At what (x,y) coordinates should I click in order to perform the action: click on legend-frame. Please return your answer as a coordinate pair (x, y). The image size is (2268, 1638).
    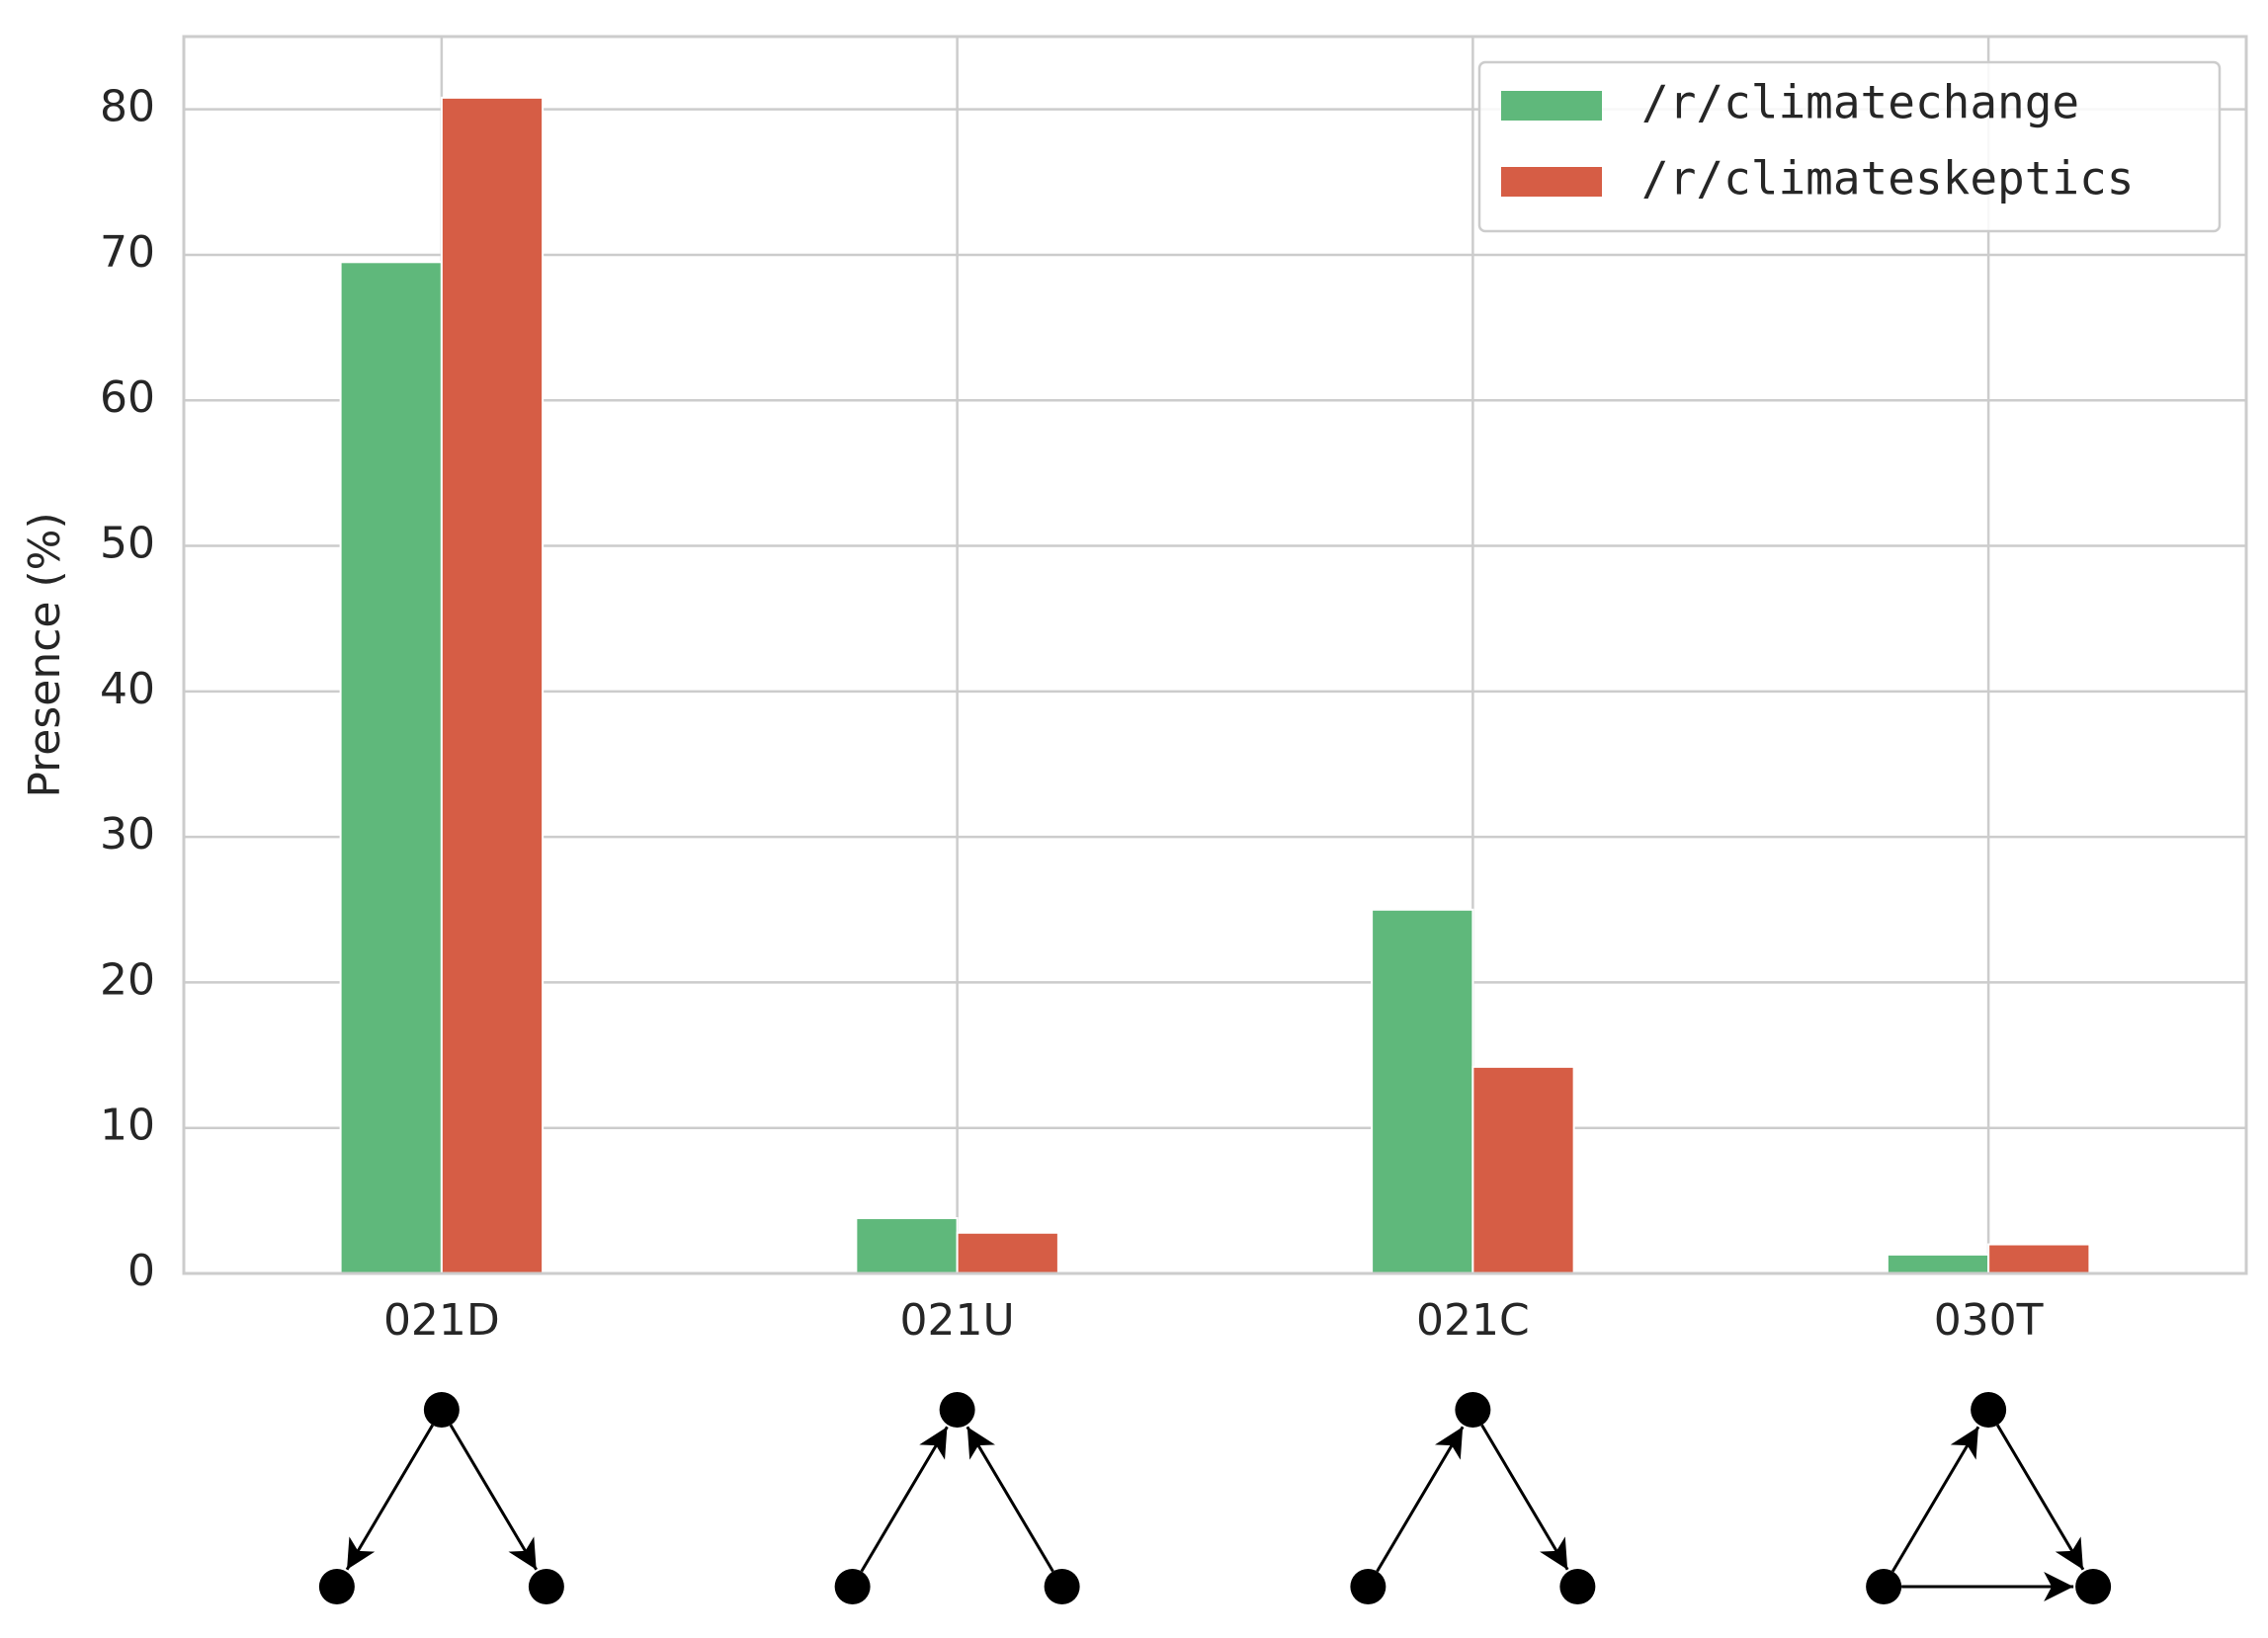
    Looking at the image, I should click on (1849, 146).